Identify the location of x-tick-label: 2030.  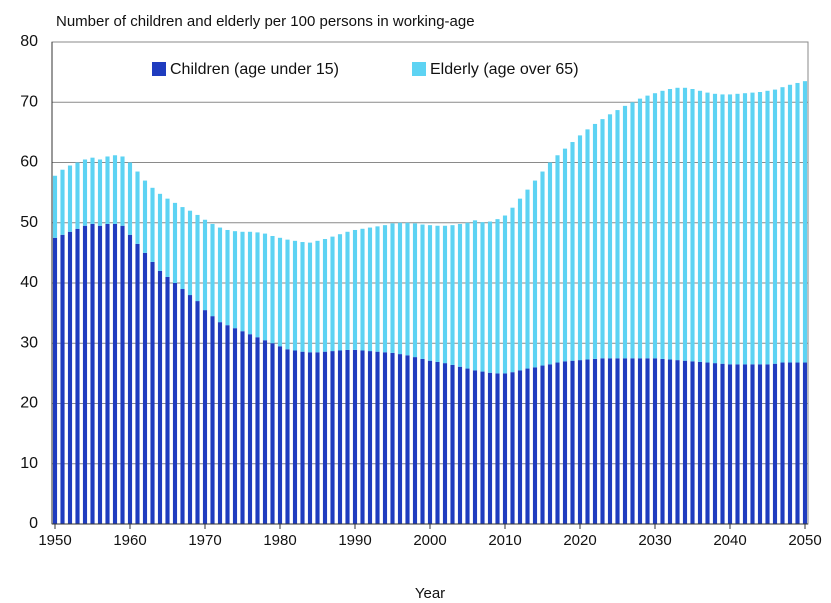
(654, 540).